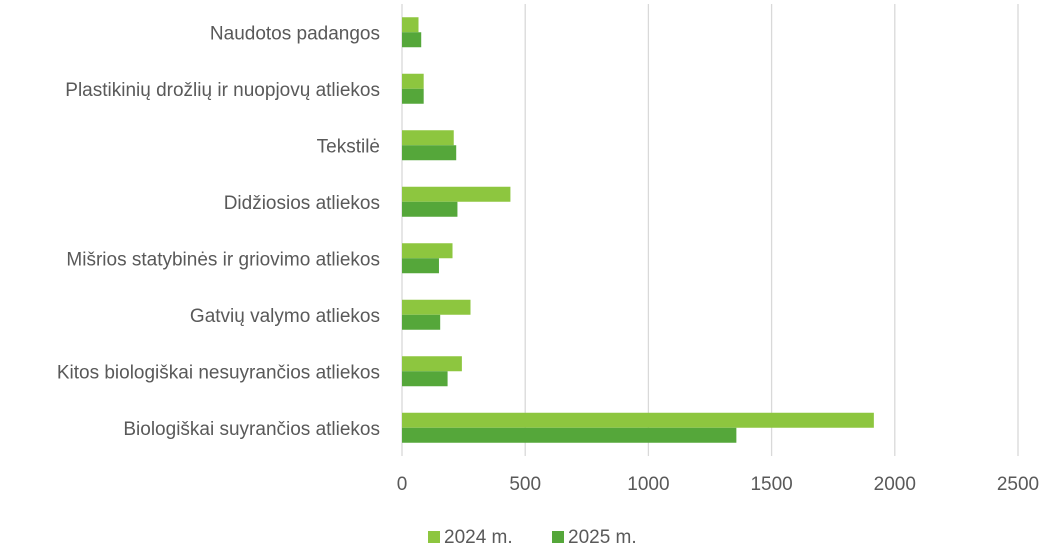  Describe the element at coordinates (295, 33) in the screenshot. I see `category-label: Naudotos padangos` at that location.